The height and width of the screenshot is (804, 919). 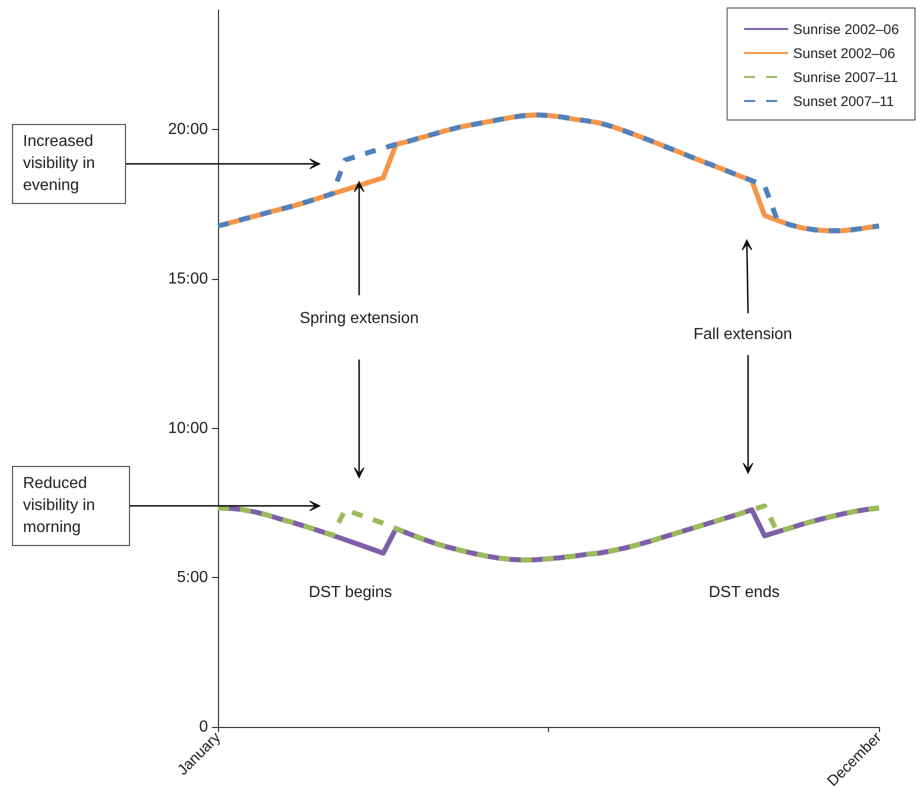 What do you see at coordinates (744, 592) in the screenshot?
I see `annotation: DST ends` at bounding box center [744, 592].